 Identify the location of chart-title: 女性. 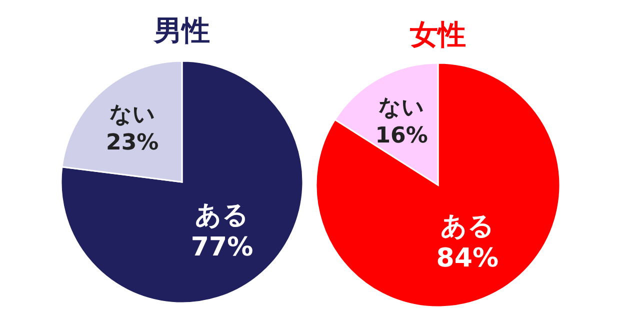
(437, 34).